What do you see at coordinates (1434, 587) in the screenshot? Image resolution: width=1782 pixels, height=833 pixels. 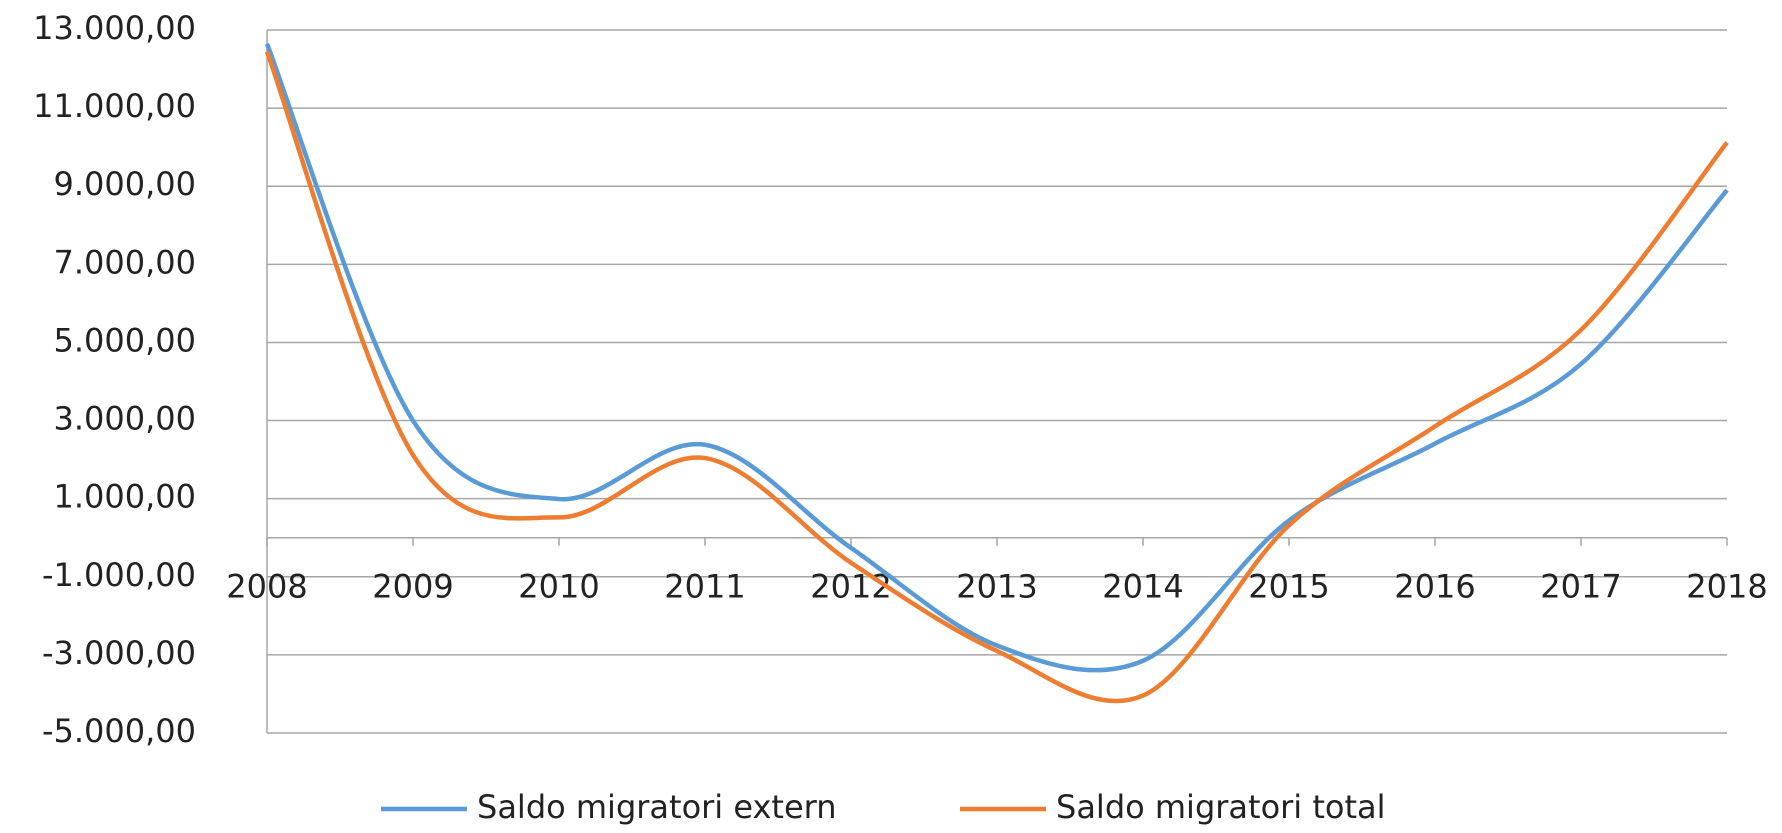 I see `x-tick-label: 2016` at bounding box center [1434, 587].